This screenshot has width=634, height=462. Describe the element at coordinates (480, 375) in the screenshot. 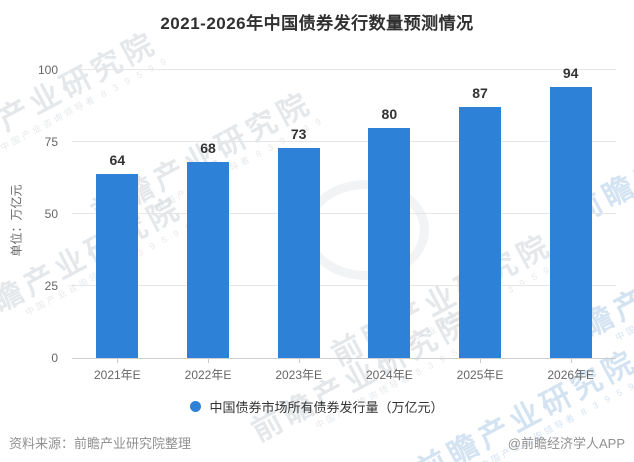

I see `x-axis-category-label: 2025年E` at that location.